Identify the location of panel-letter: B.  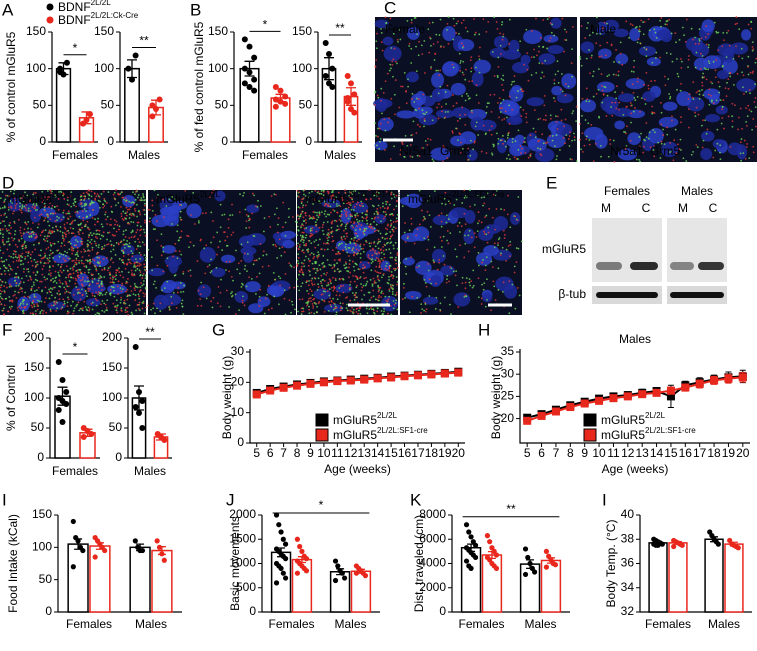
(195, 9).